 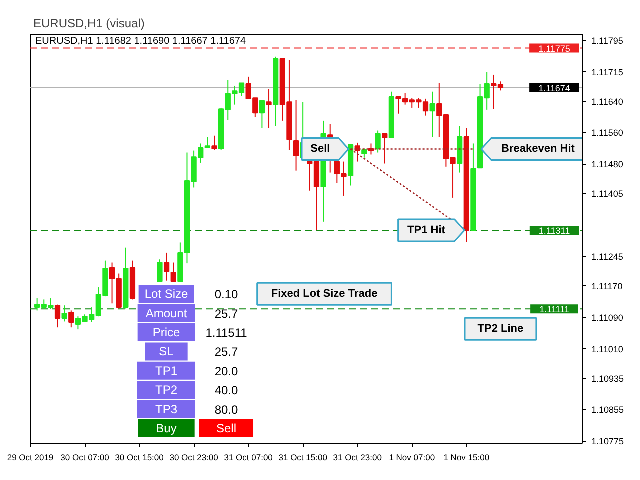 What do you see at coordinates (608, 101) in the screenshot?
I see `y-tick-label: 1.11640` at bounding box center [608, 101].